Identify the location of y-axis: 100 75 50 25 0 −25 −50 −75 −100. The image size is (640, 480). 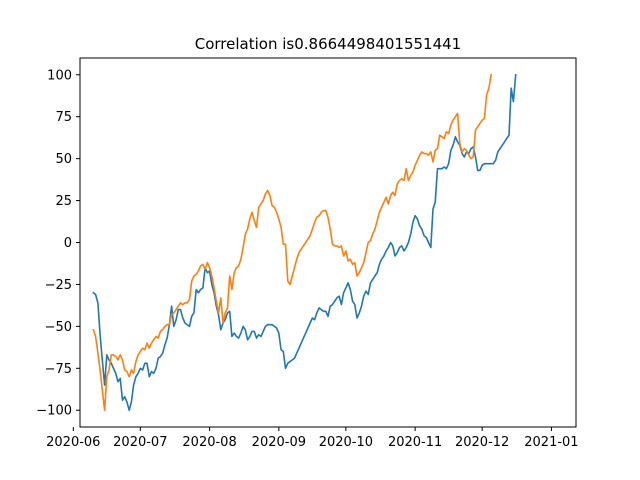
(58, 243).